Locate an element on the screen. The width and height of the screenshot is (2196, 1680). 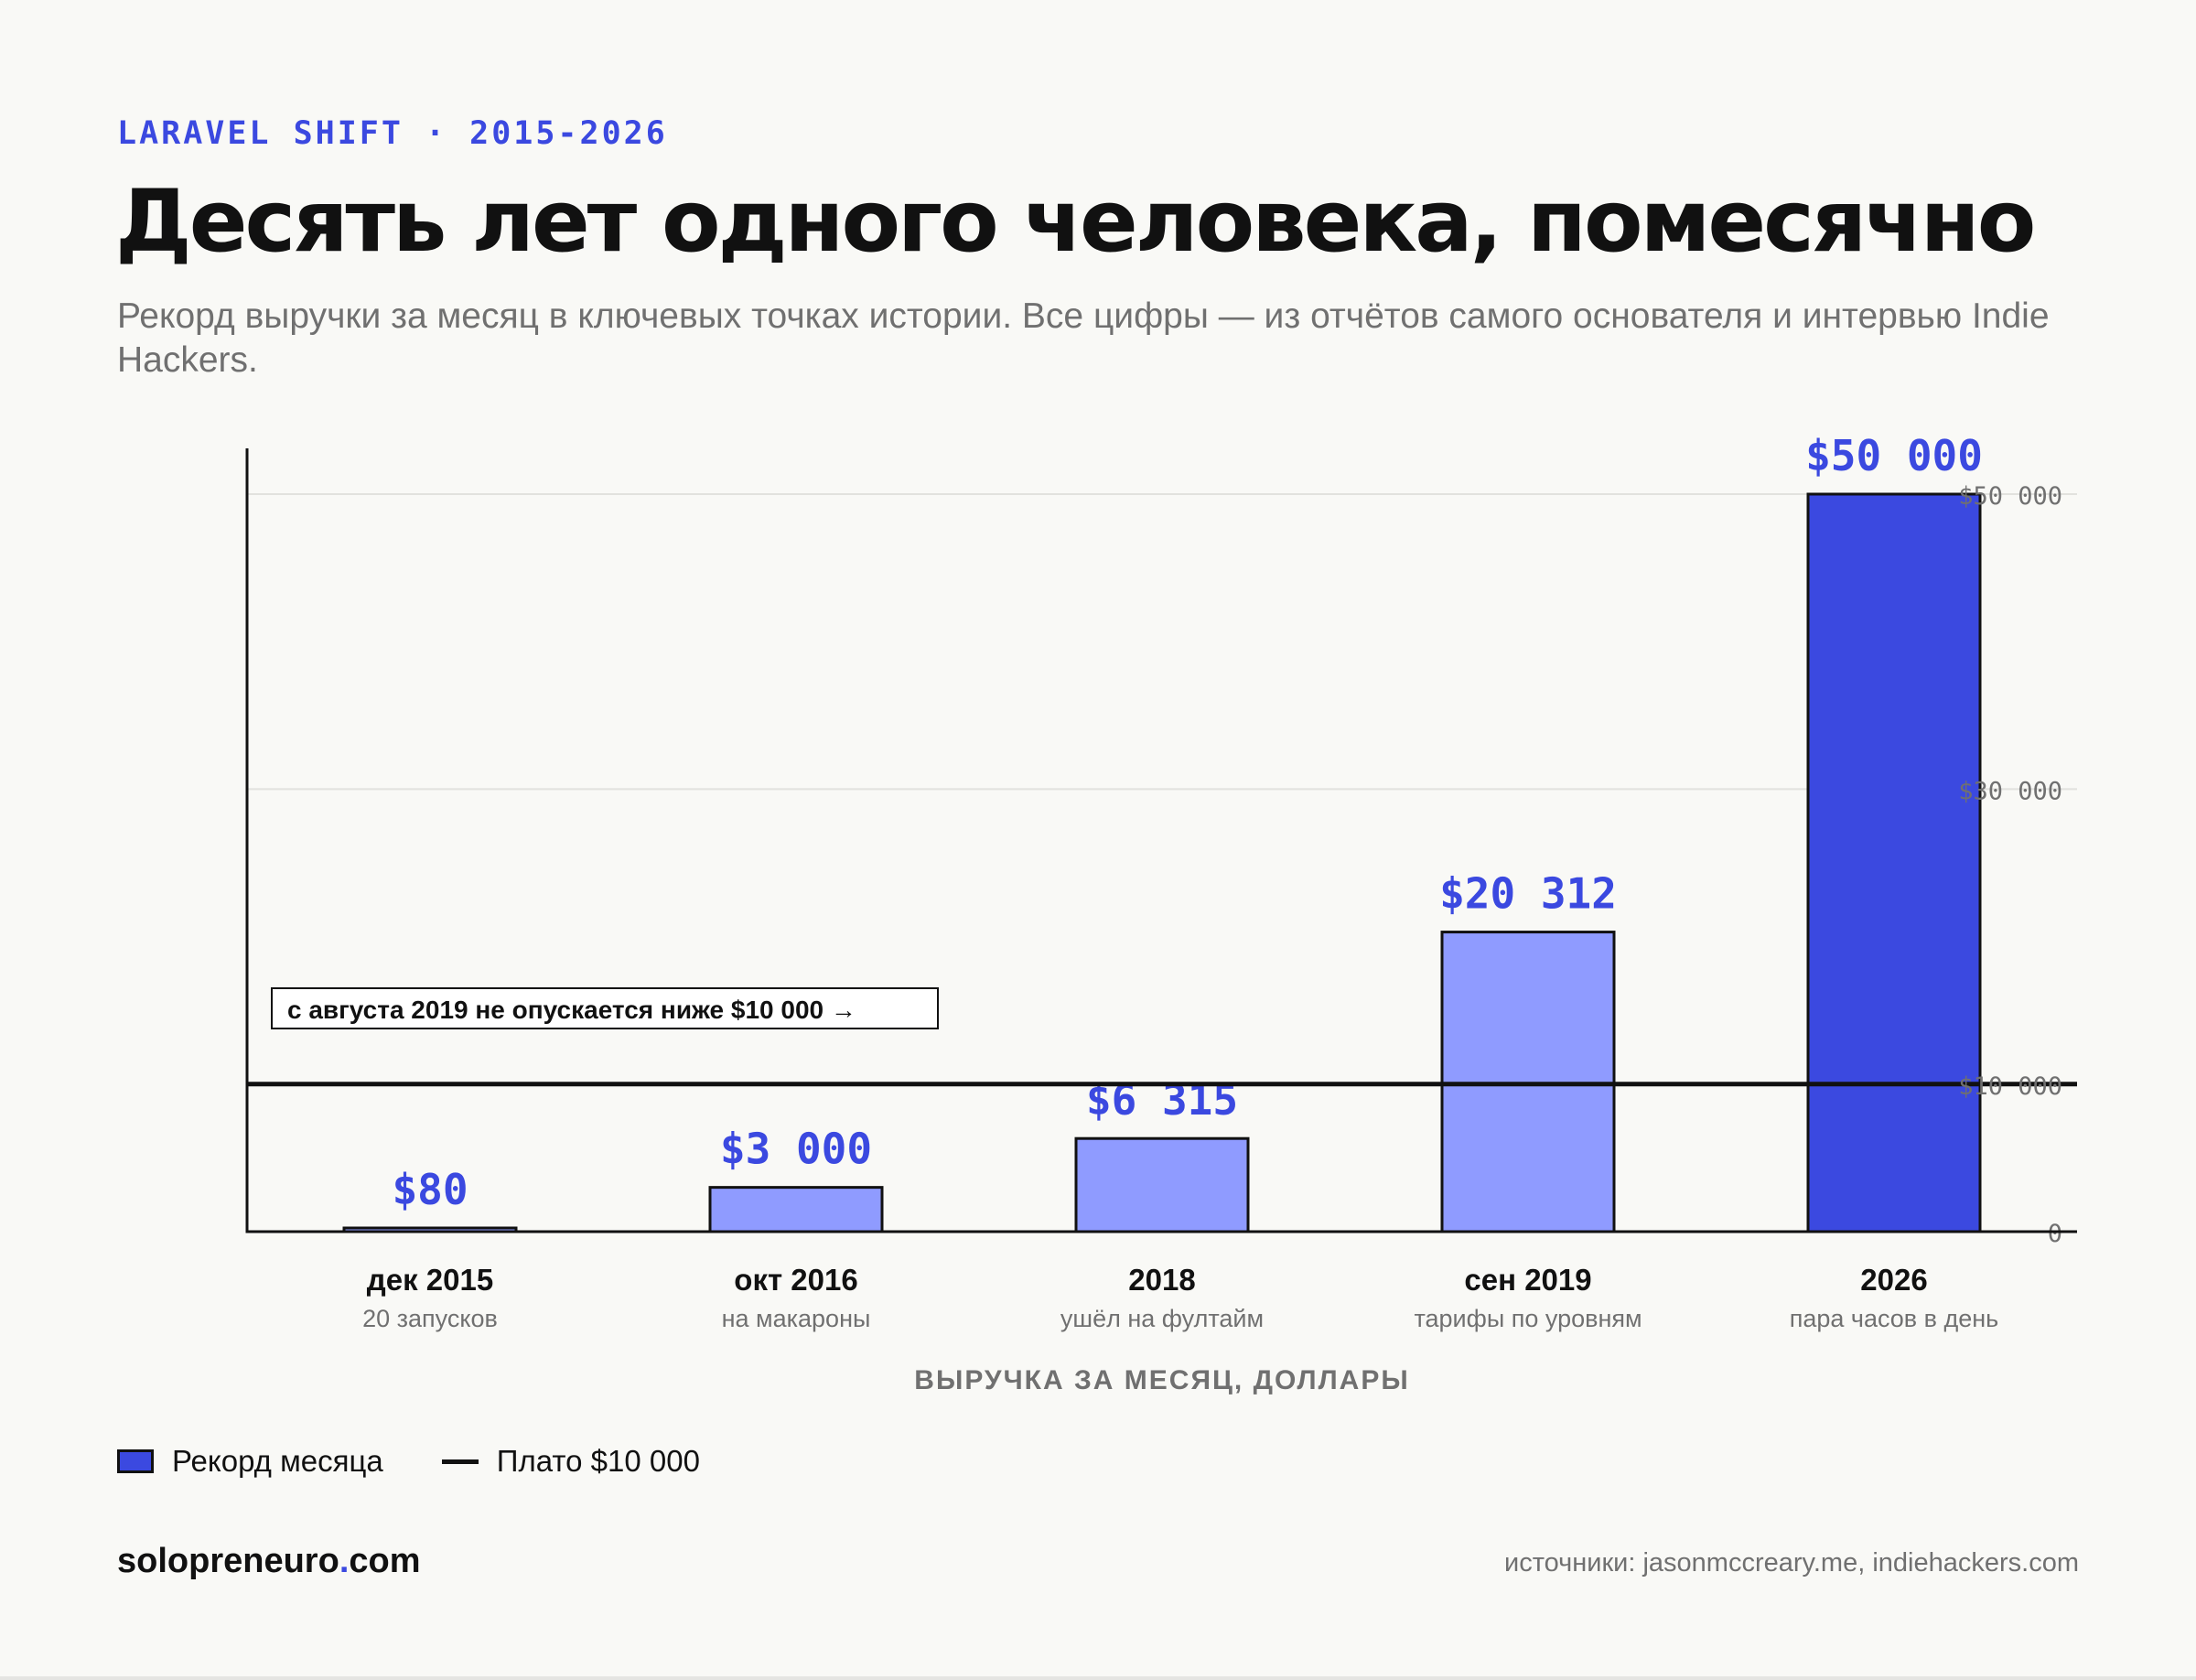
y-tick-label-4: $50 000 is located at coordinates (2010, 496).